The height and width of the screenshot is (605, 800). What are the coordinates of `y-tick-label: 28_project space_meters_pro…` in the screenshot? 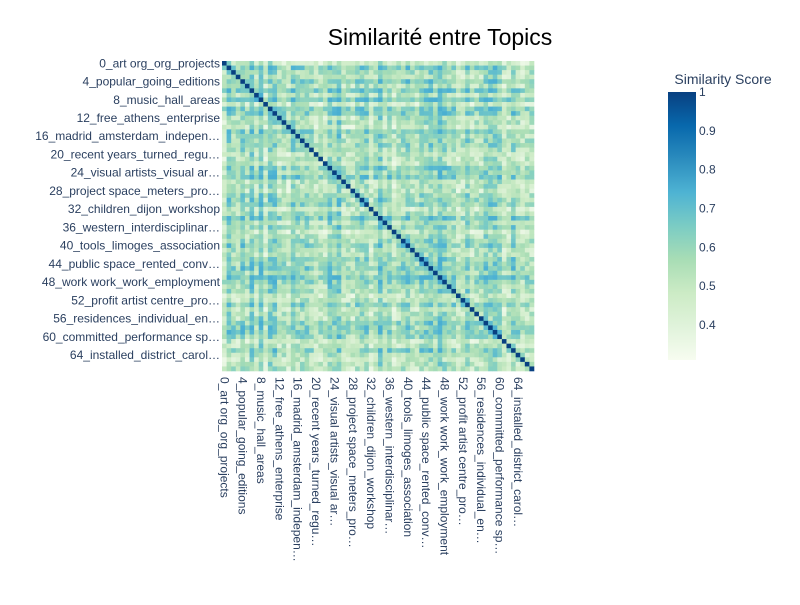 It's located at (134, 191).